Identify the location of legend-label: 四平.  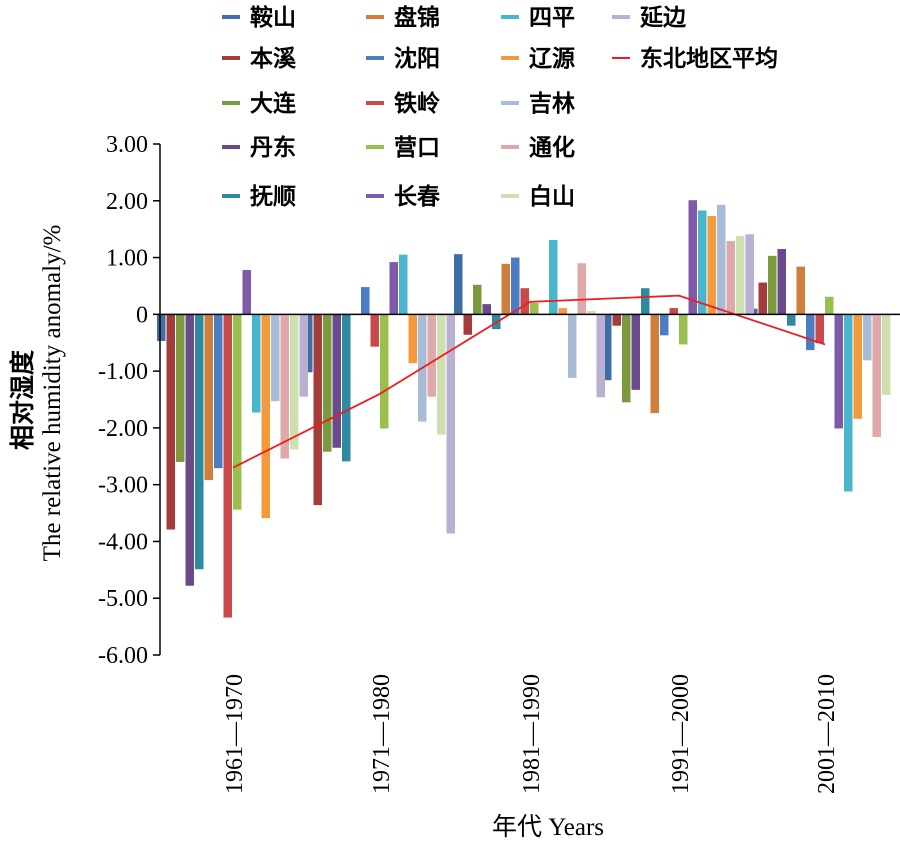
(552, 18).